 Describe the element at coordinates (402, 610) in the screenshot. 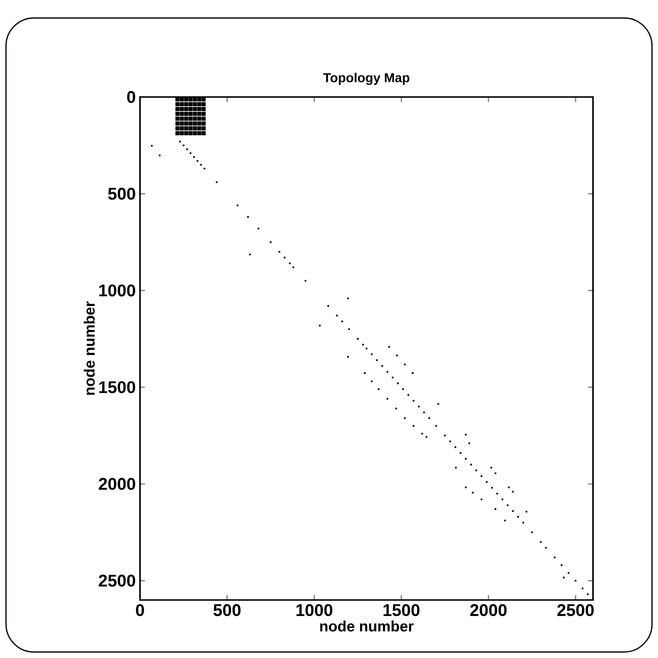

I see `x-tick-label: 1500` at that location.